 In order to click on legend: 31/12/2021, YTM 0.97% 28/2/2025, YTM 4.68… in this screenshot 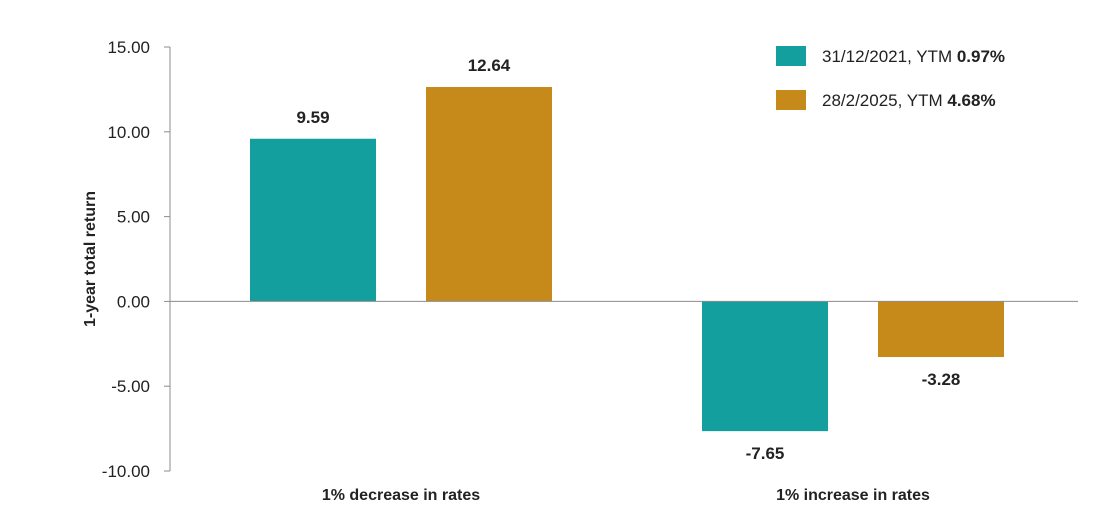, I will do `click(890, 78)`.